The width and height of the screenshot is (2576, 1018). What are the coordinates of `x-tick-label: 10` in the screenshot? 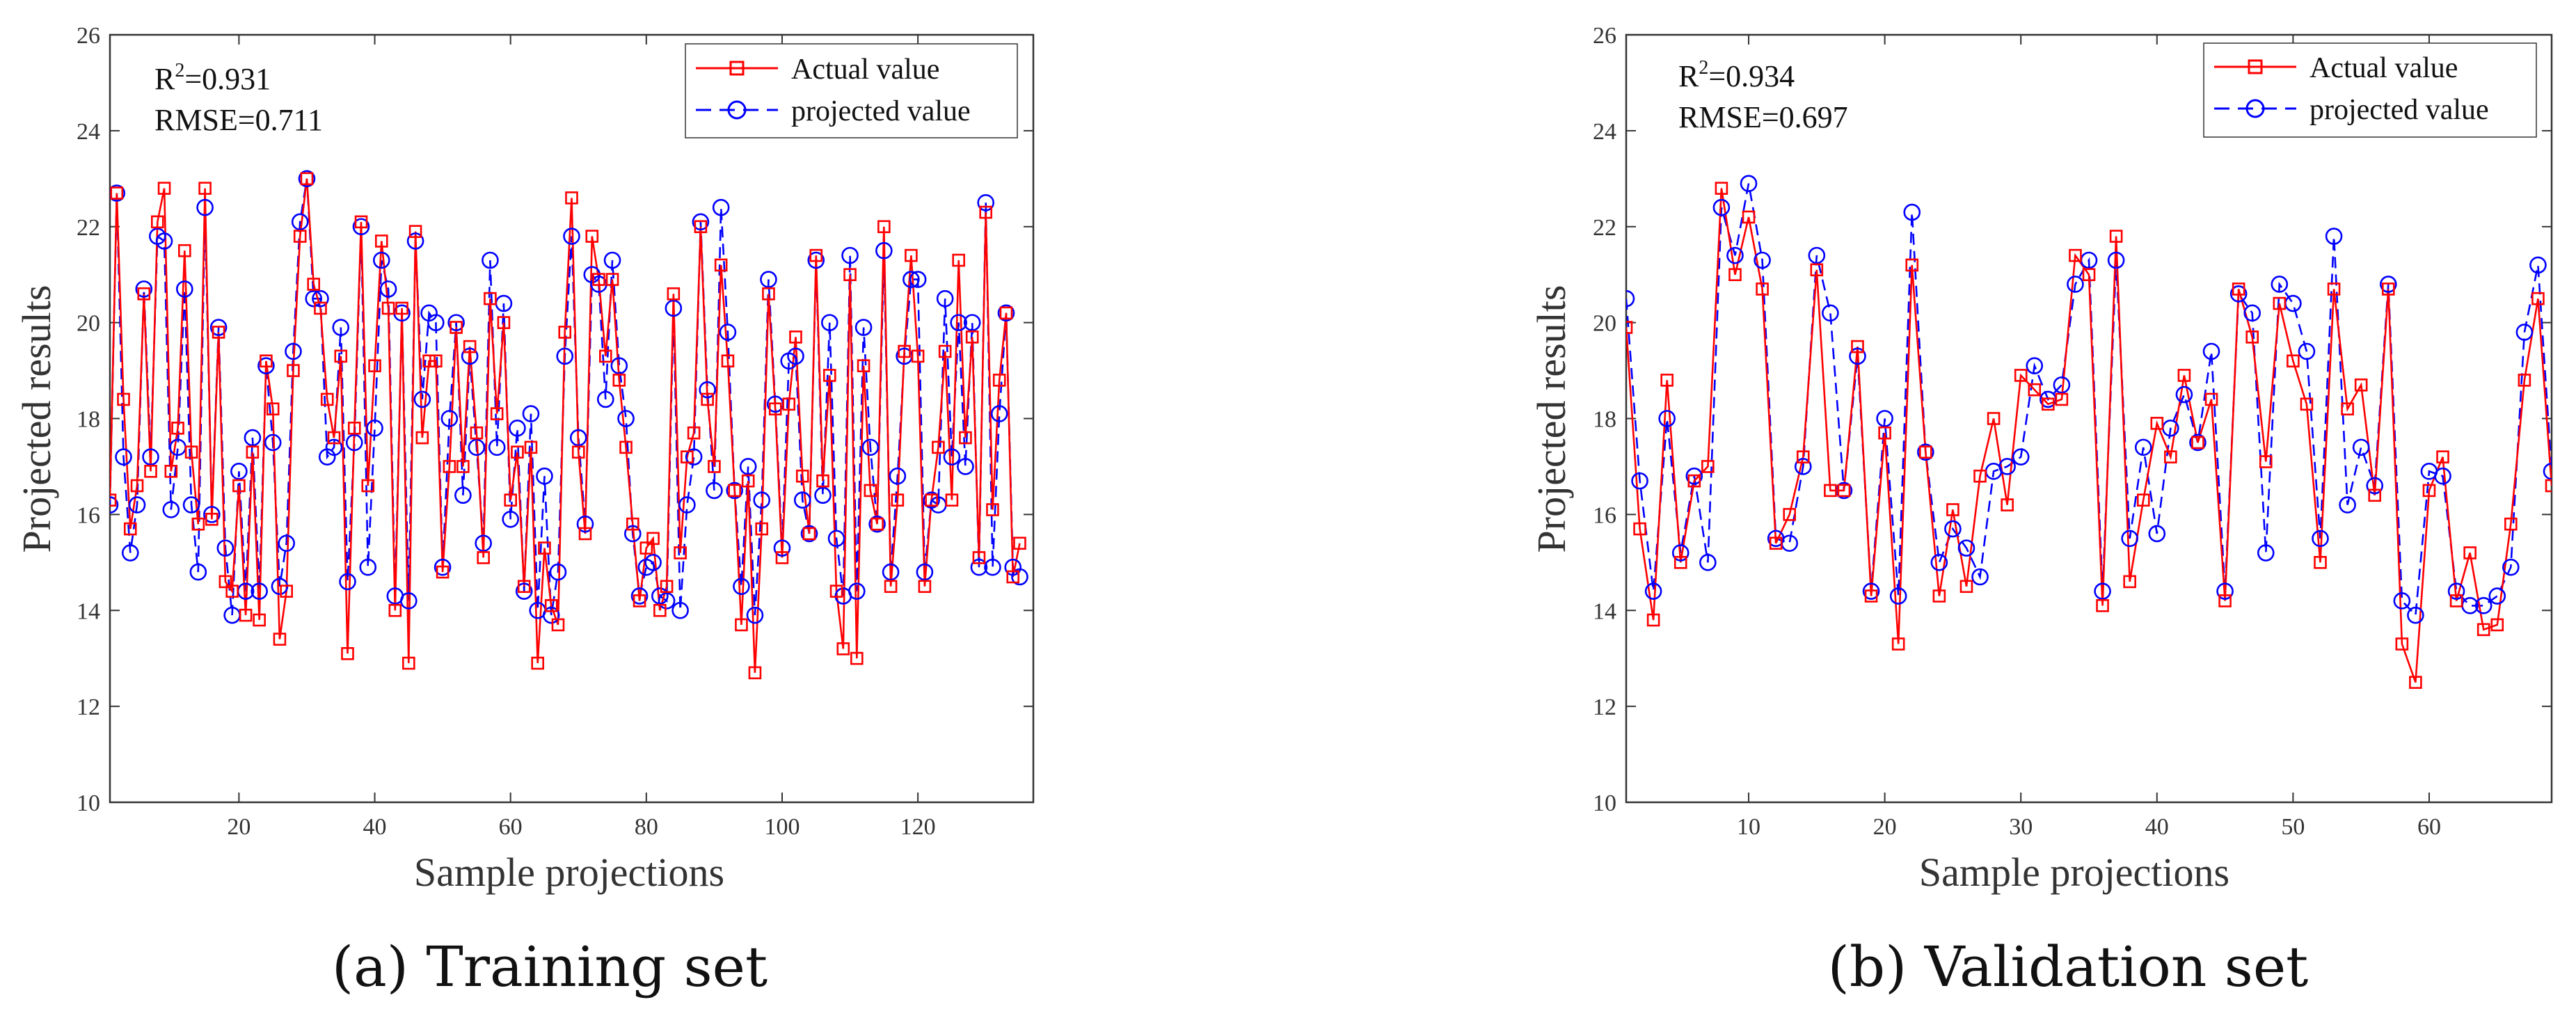 It's located at (1748, 827).